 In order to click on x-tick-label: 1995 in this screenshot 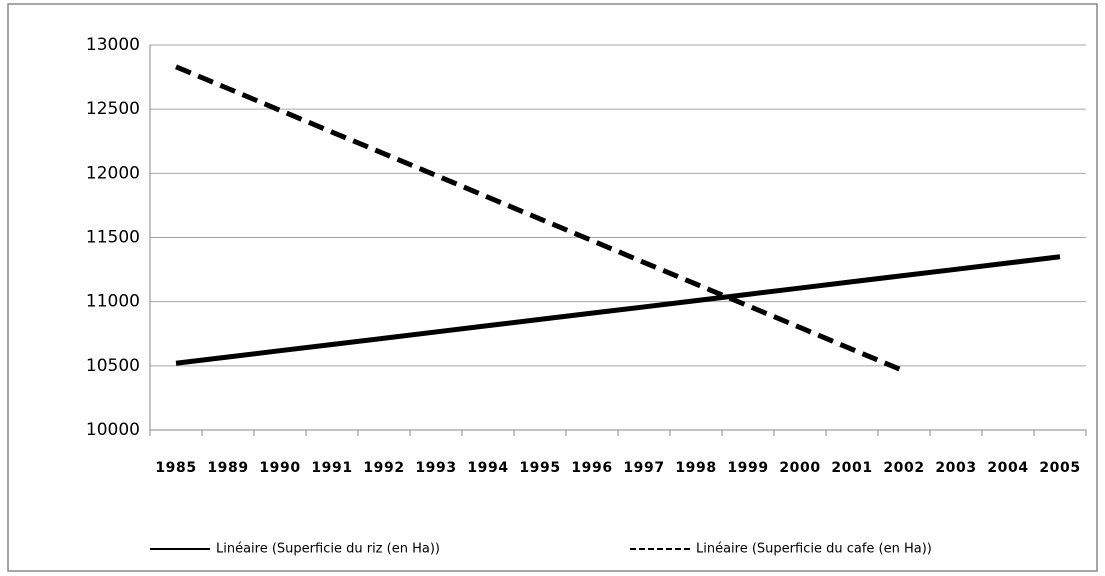, I will do `click(539, 468)`.